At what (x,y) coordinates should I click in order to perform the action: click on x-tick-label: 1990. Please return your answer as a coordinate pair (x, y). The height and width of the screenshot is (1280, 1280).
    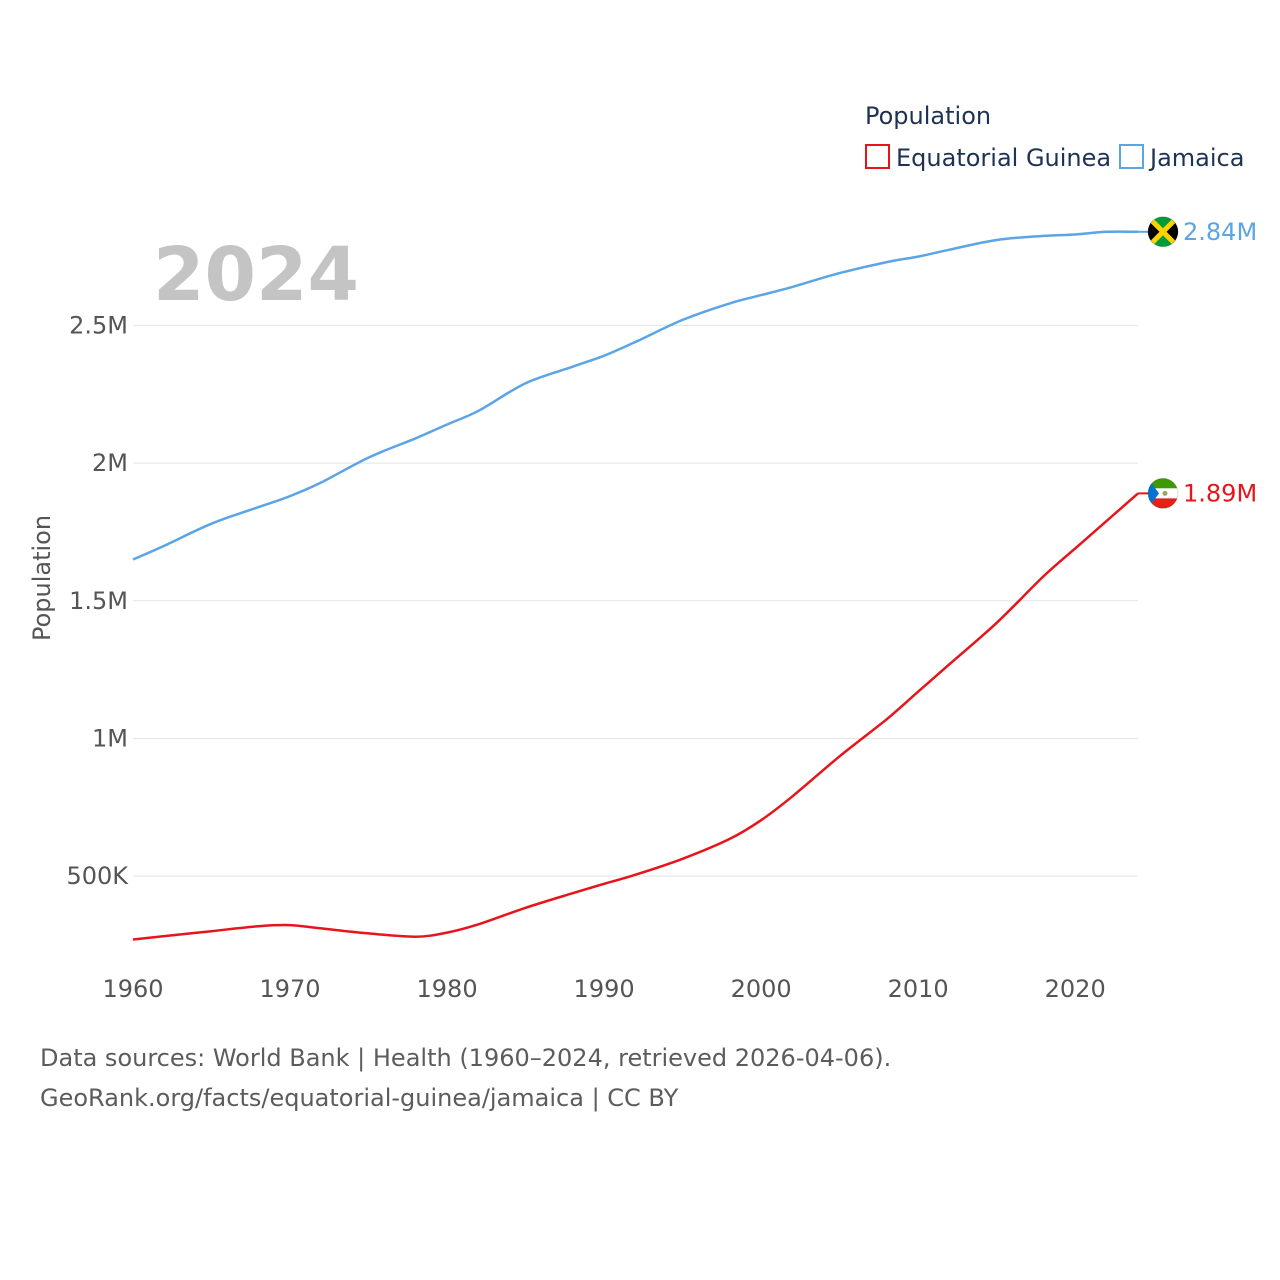
    Looking at the image, I should click on (604, 989).